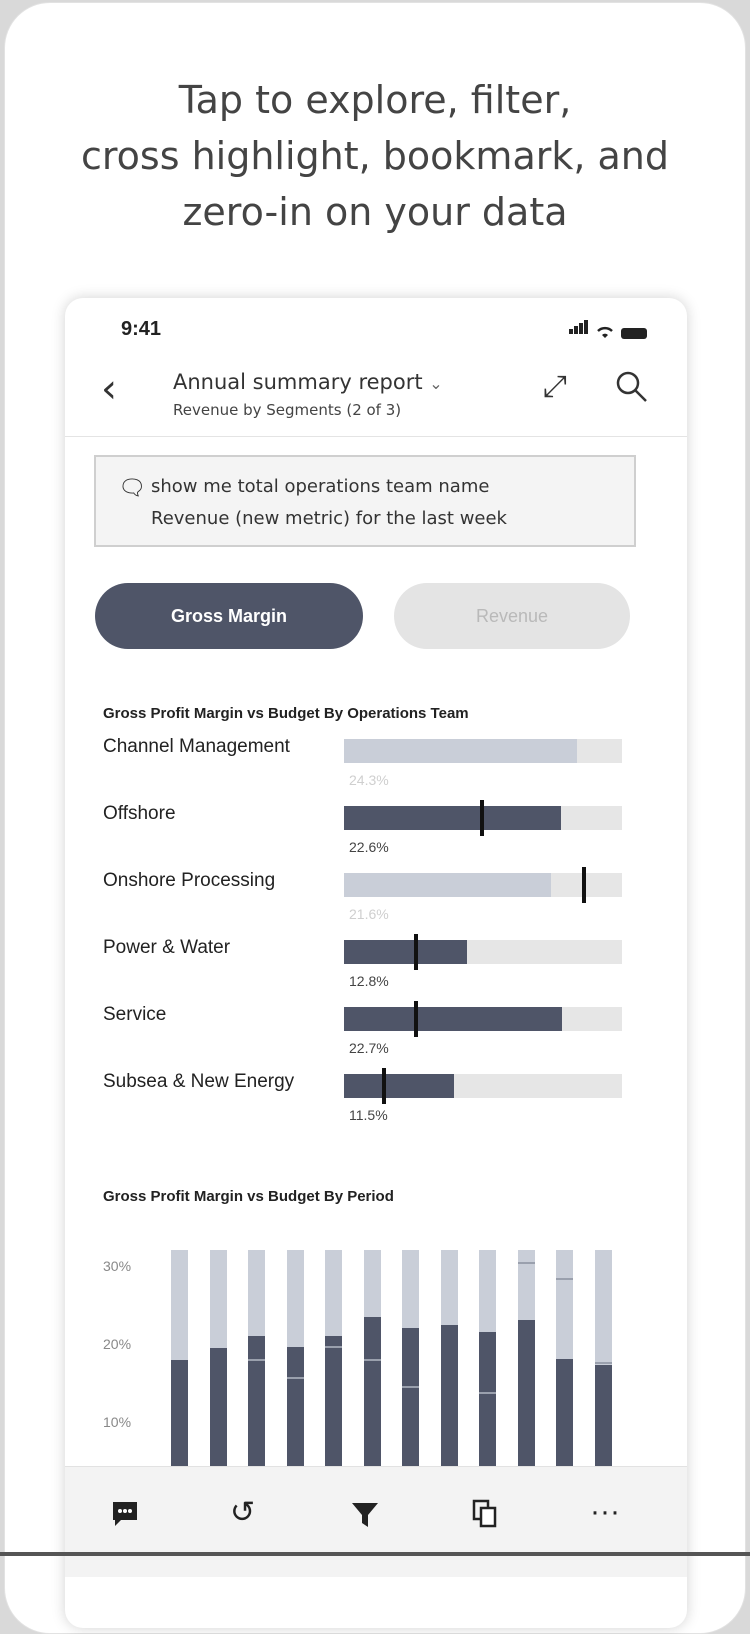 Image resolution: width=750 pixels, height=1634 pixels. I want to click on revenue-button: Revenue, so click(512, 616).